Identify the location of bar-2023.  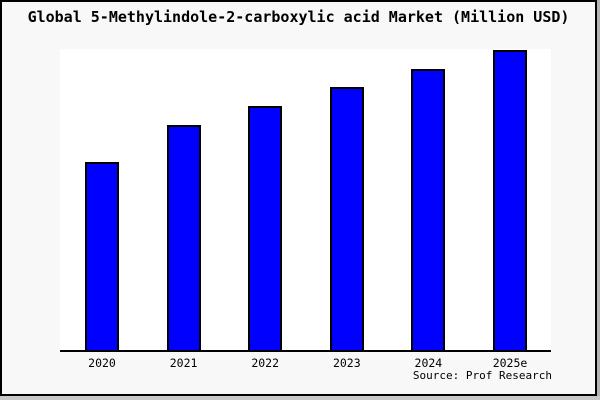
(346, 218).